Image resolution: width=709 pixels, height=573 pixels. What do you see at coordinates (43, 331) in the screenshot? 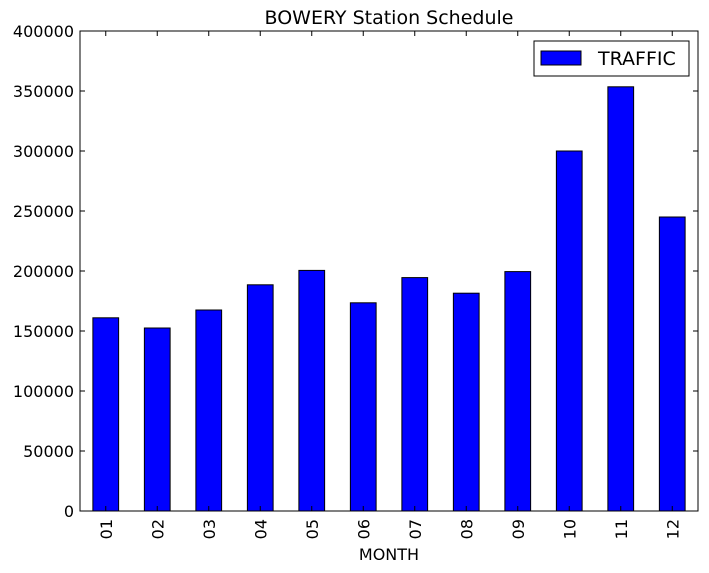
I see `y-tick-label: 150000` at bounding box center [43, 331].